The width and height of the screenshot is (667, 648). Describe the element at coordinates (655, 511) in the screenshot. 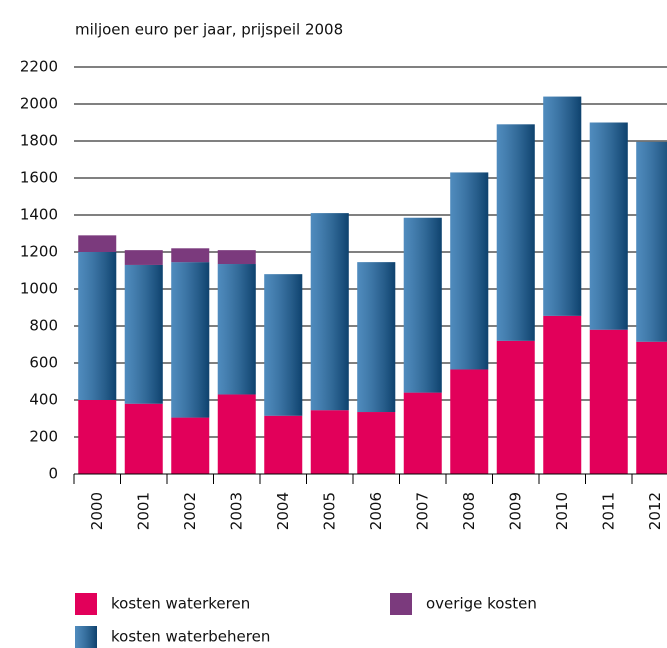

I see `x-tick-label: 2012` at that location.